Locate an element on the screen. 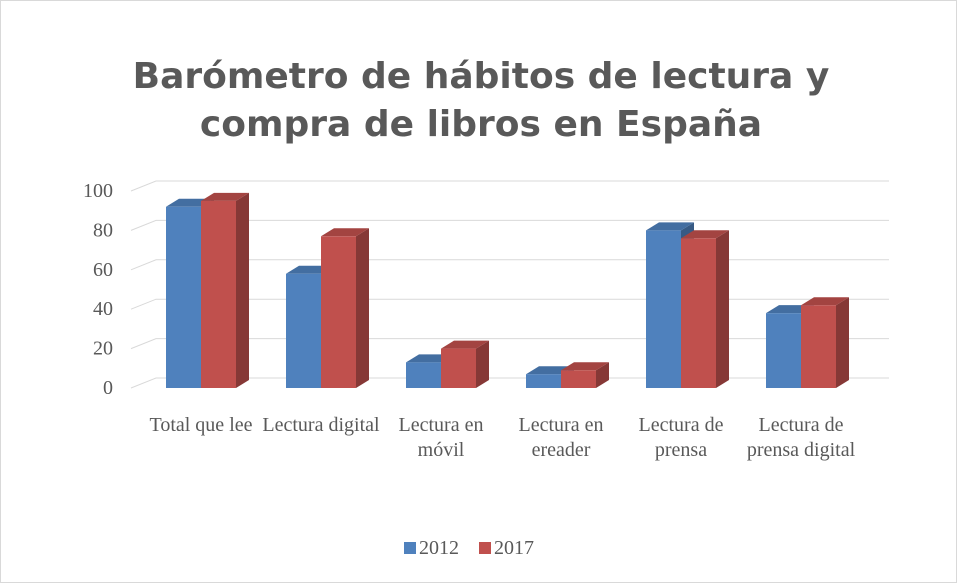 This screenshot has height=583, width=957. legend-label: 2012 is located at coordinates (439, 548).